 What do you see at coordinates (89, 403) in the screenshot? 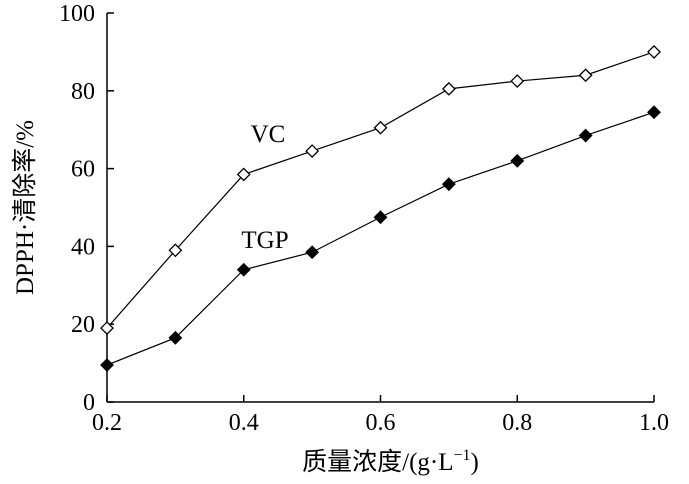
I see `y-tick-label: 0` at bounding box center [89, 403].